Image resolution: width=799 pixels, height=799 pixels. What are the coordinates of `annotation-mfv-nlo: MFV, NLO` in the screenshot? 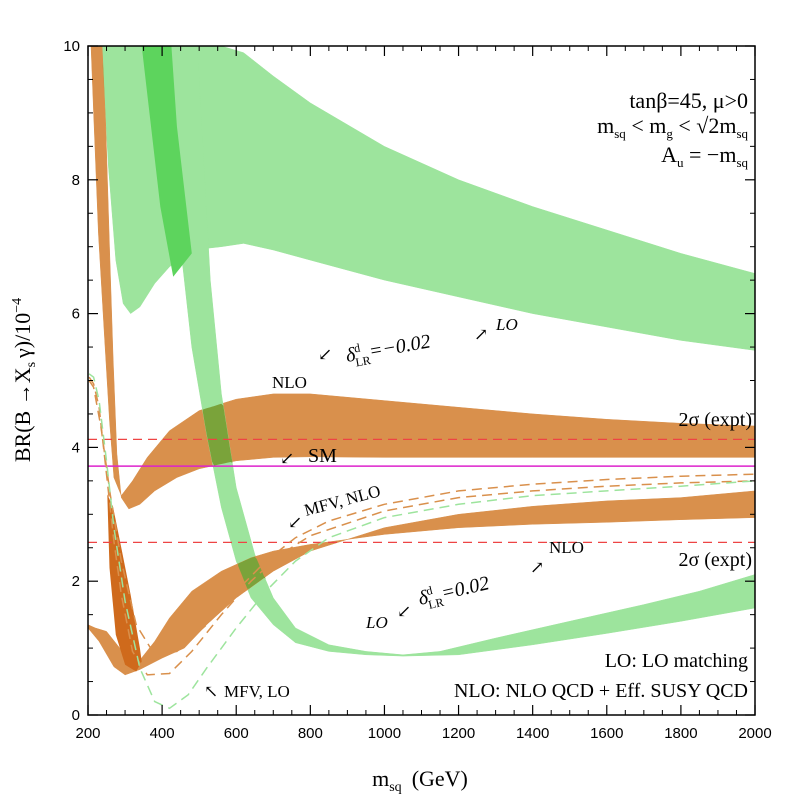 It's located at (342, 500).